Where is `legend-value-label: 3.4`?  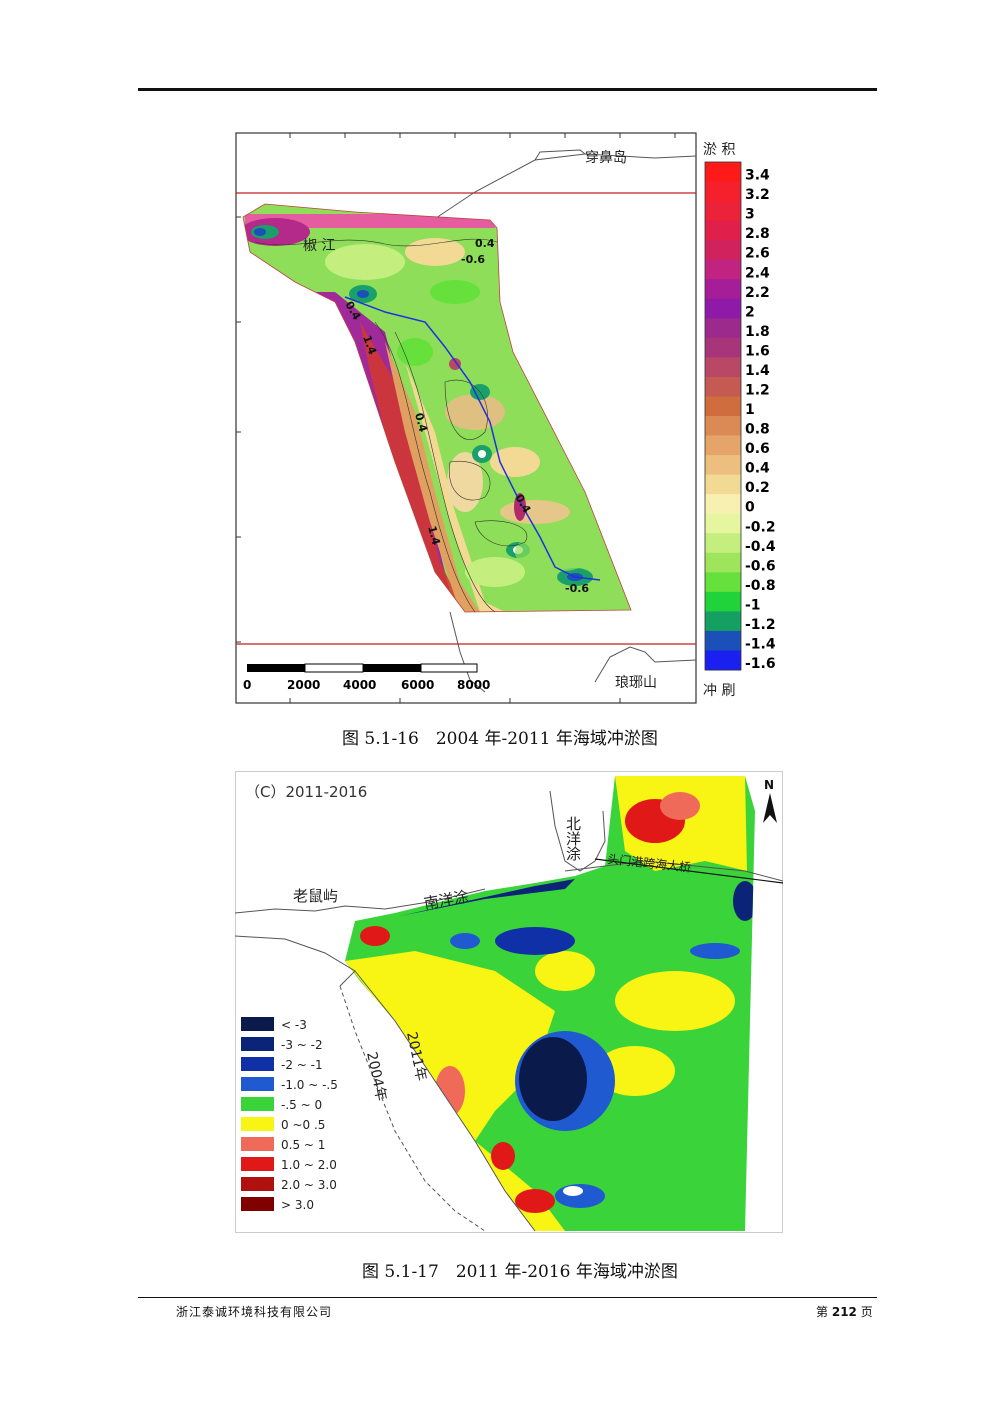
legend-value-label: 3.4 is located at coordinates (757, 176).